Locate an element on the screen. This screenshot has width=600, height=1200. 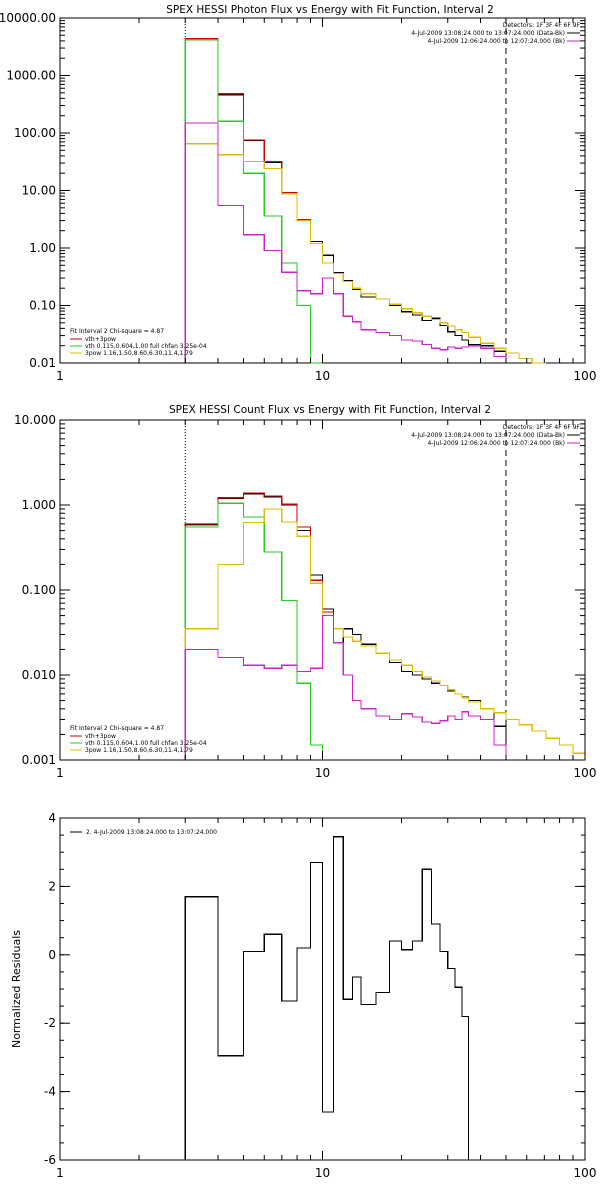
count-flux-series-data-bk is located at coordinates (345, 626).